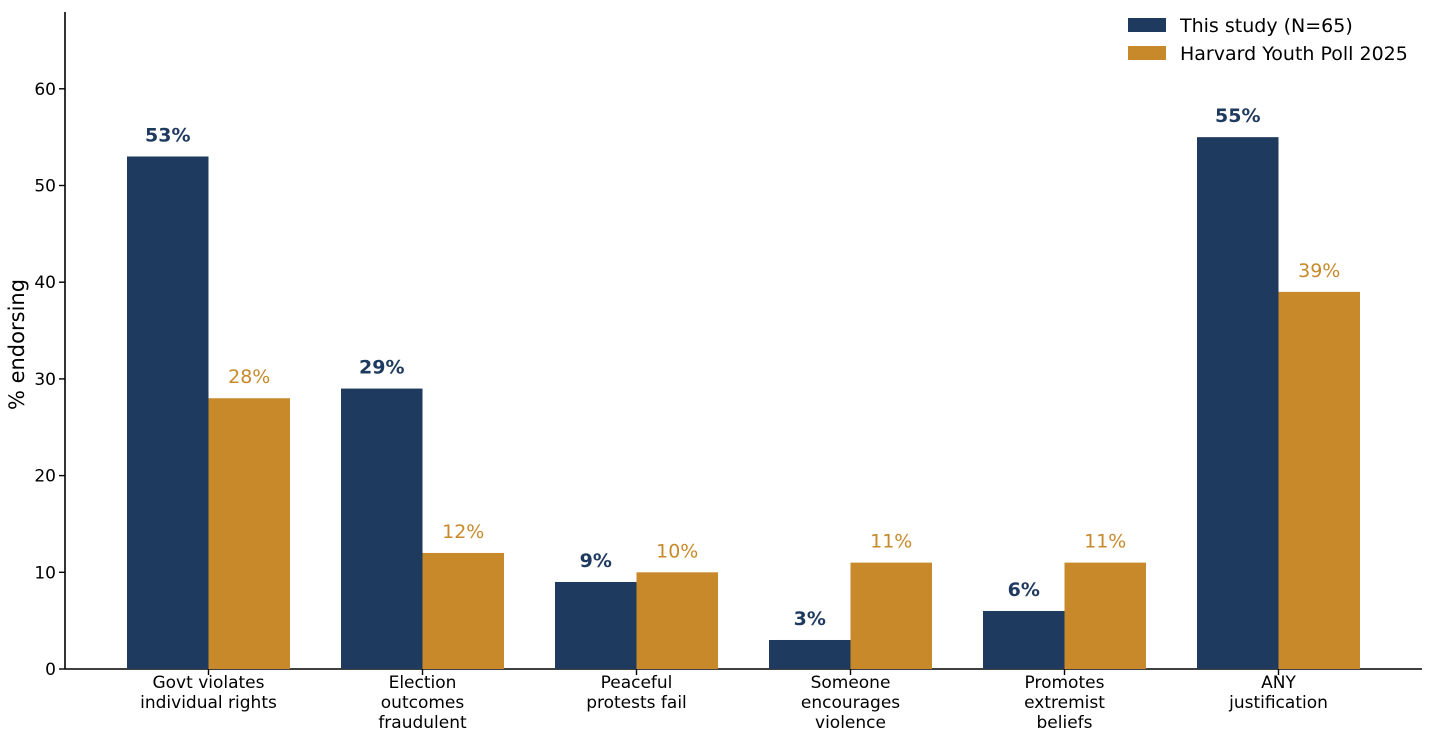 Image resolution: width=1431 pixels, height=739 pixels. I want to click on y-tick-label: 50, so click(45, 187).